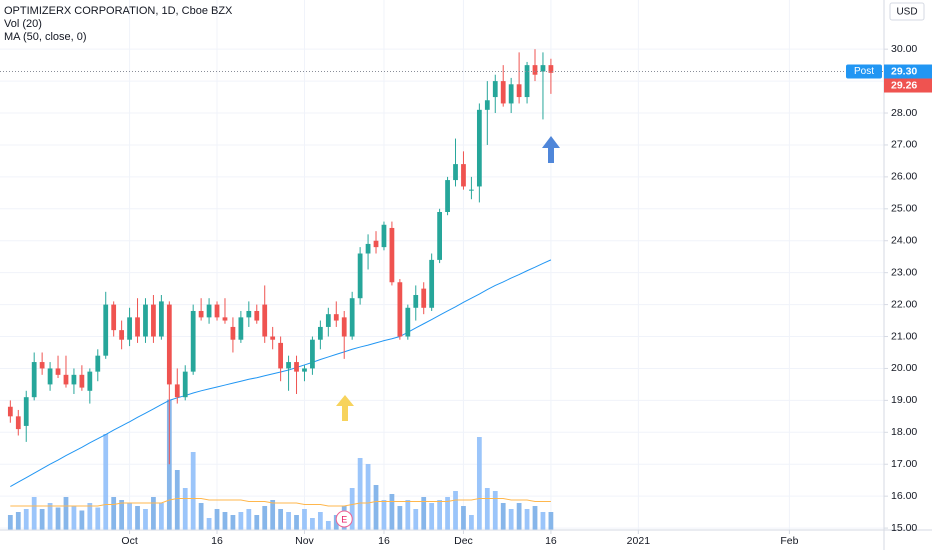 This screenshot has height=550, width=932. What do you see at coordinates (129, 541) in the screenshot?
I see `x-tick-label: Oct` at bounding box center [129, 541].